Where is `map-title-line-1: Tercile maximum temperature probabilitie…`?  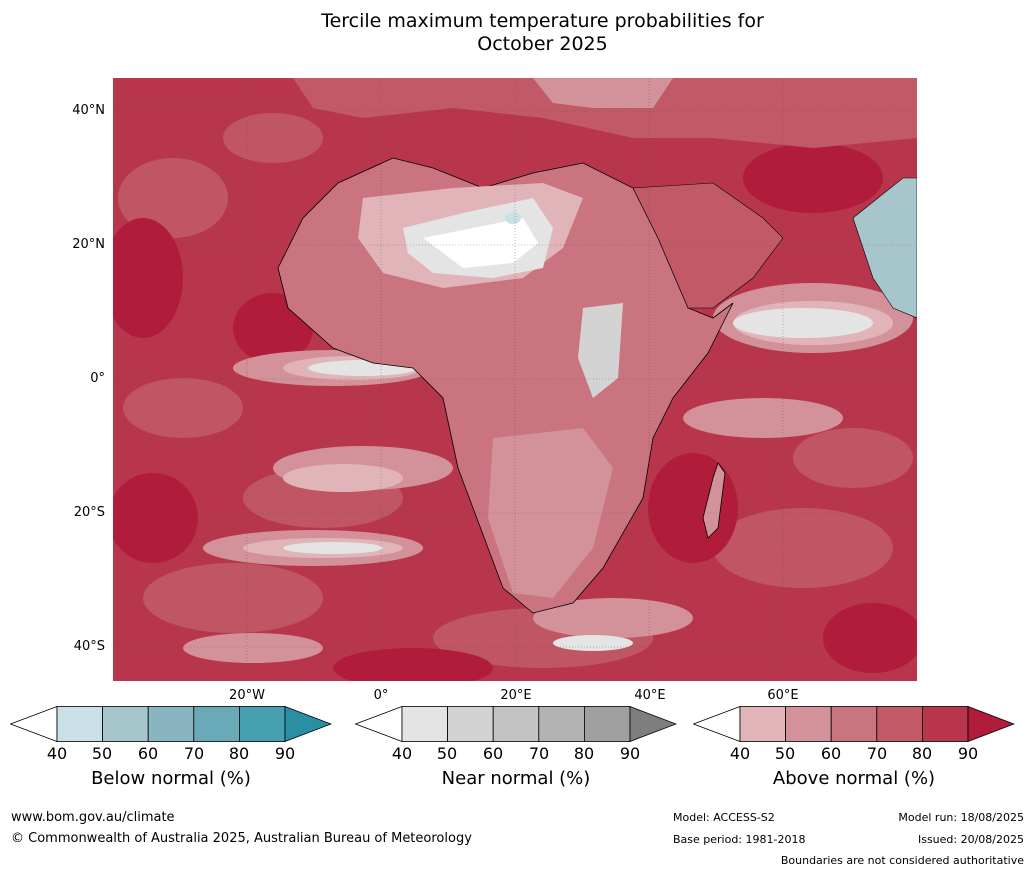
map-title-line-1: Tercile maximum temperature probabilitie… is located at coordinates (542, 21).